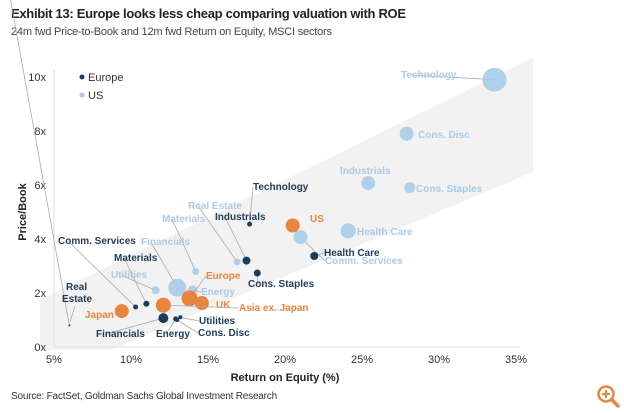 The height and width of the screenshot is (413, 624). I want to click on point-europe-cons-staples, so click(257, 273).